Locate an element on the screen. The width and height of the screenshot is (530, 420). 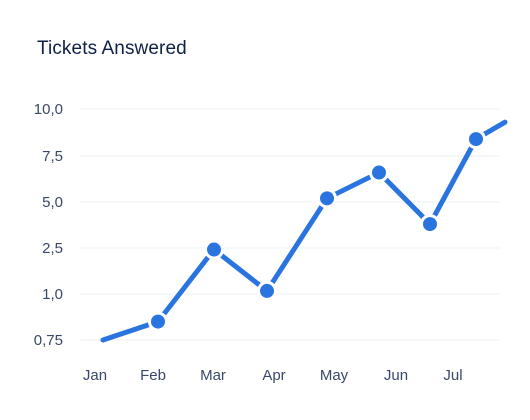
y-axis-ticks: 10,0 7,5 5,0 2,5 1,0 0,75 is located at coordinates (48, 225).